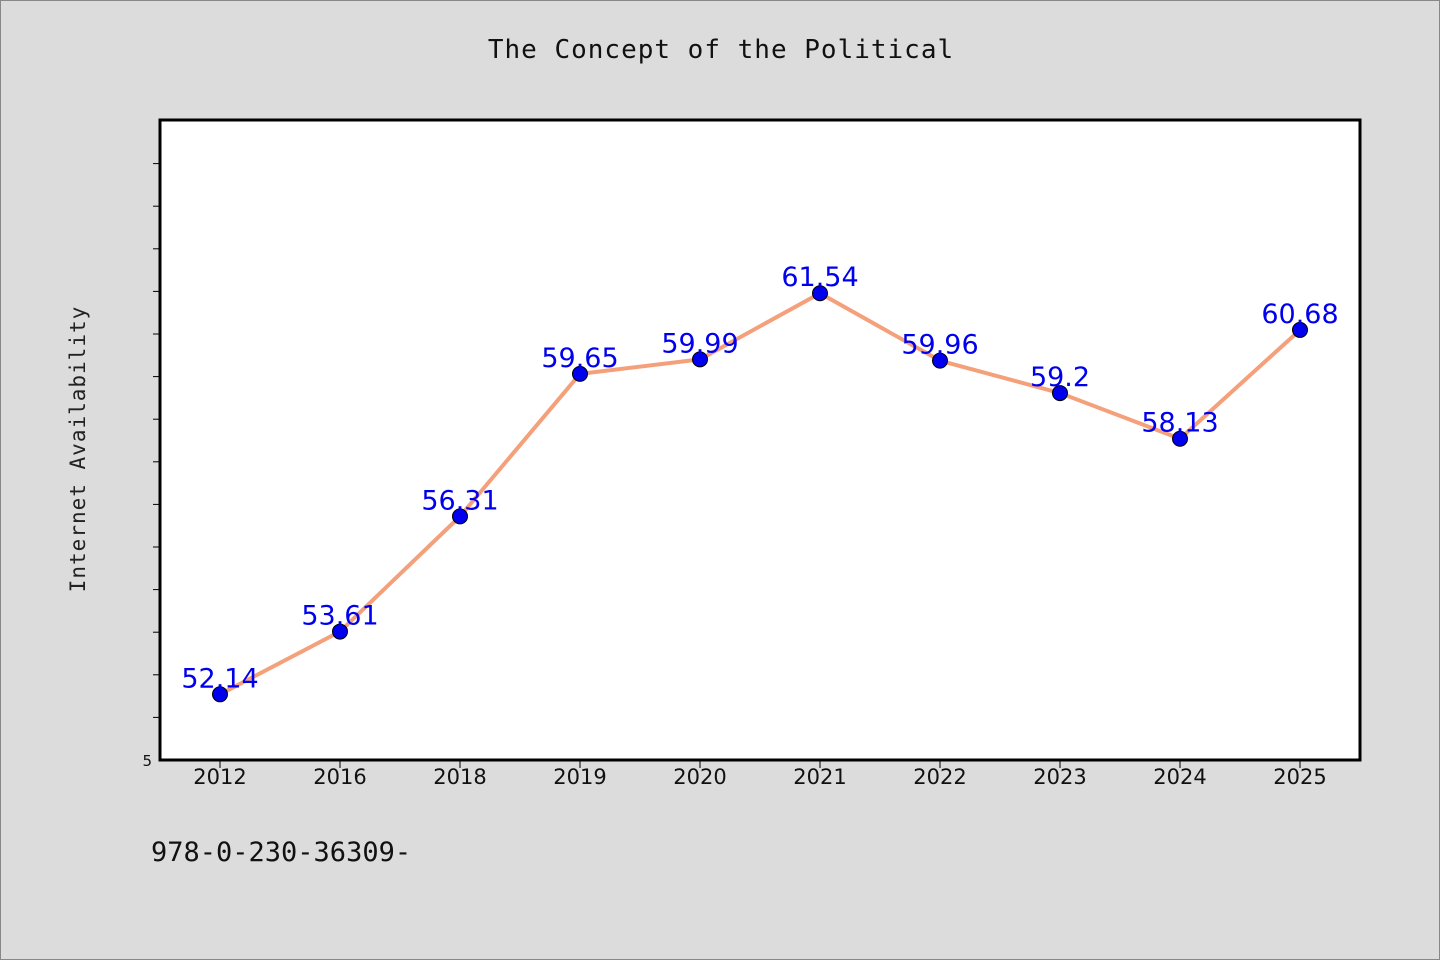  Describe the element at coordinates (1060, 377) in the screenshot. I see `data-label: 59.2` at that location.